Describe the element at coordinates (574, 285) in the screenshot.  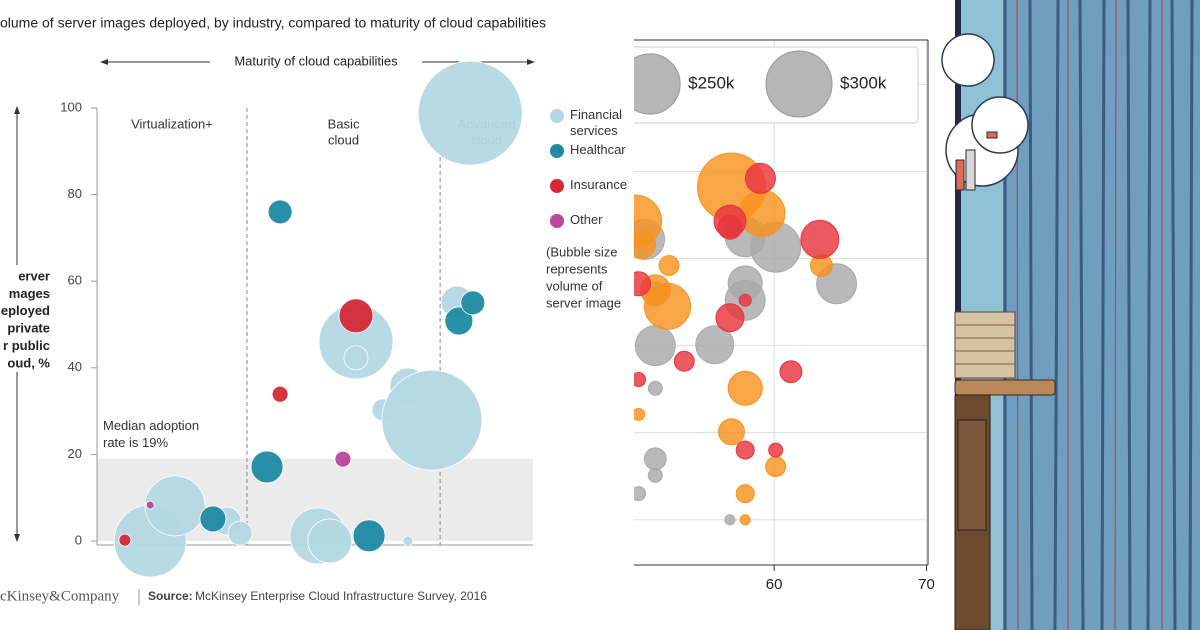
I see `note: volume of` at that location.